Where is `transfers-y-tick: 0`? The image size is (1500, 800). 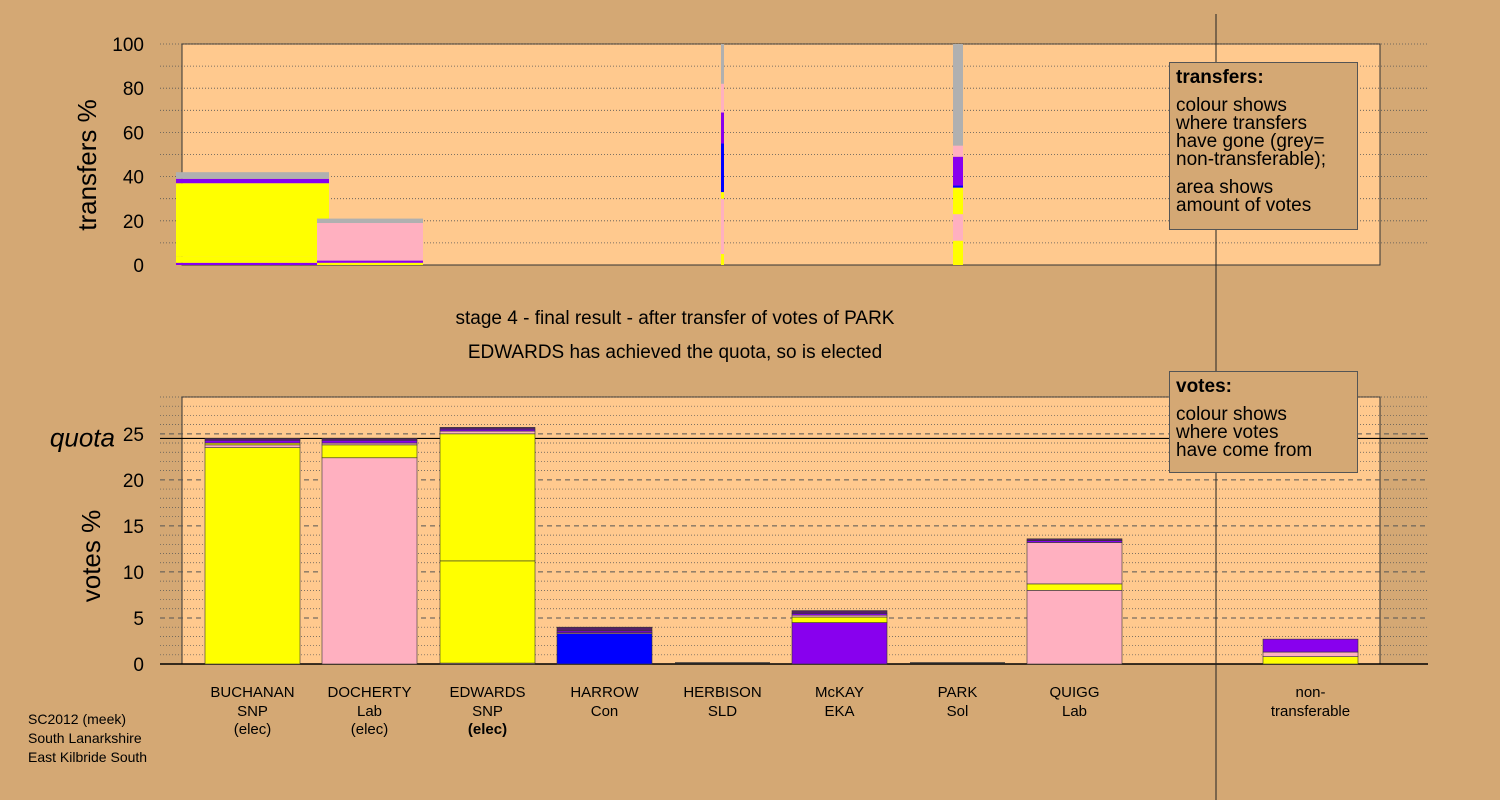
transfers-y-tick: 0 is located at coordinates (138, 266).